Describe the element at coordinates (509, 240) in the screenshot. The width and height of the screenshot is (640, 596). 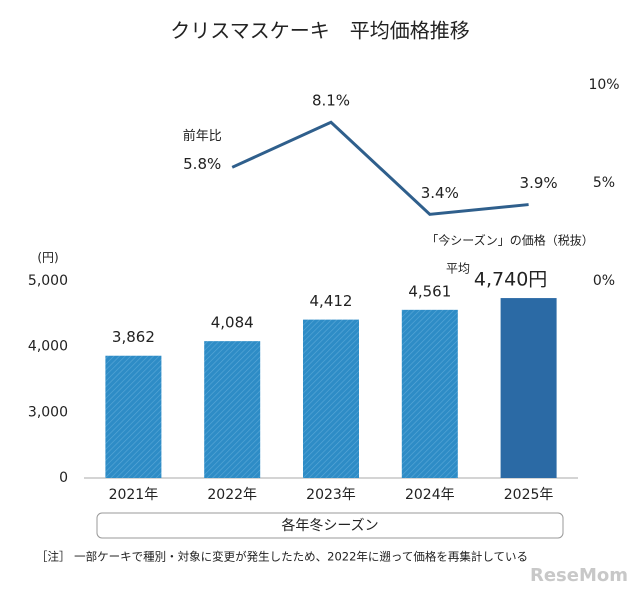
I see `current-note: 「今シーズン」の価格（税抜）` at that location.